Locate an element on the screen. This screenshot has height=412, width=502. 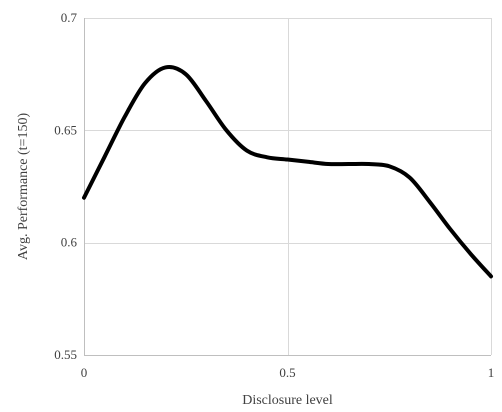
y-axis-label: Avg. Performance (t=150) is located at coordinates (23, 187).